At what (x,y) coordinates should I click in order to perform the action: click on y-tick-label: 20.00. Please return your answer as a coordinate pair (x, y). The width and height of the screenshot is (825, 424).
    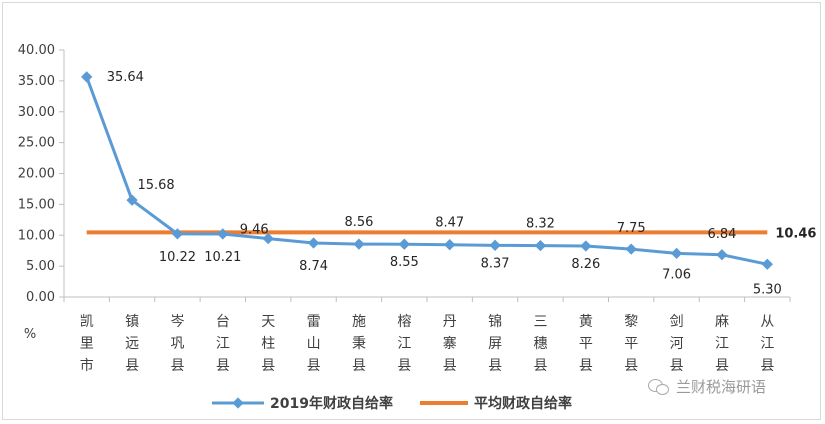
    Looking at the image, I should click on (36, 174).